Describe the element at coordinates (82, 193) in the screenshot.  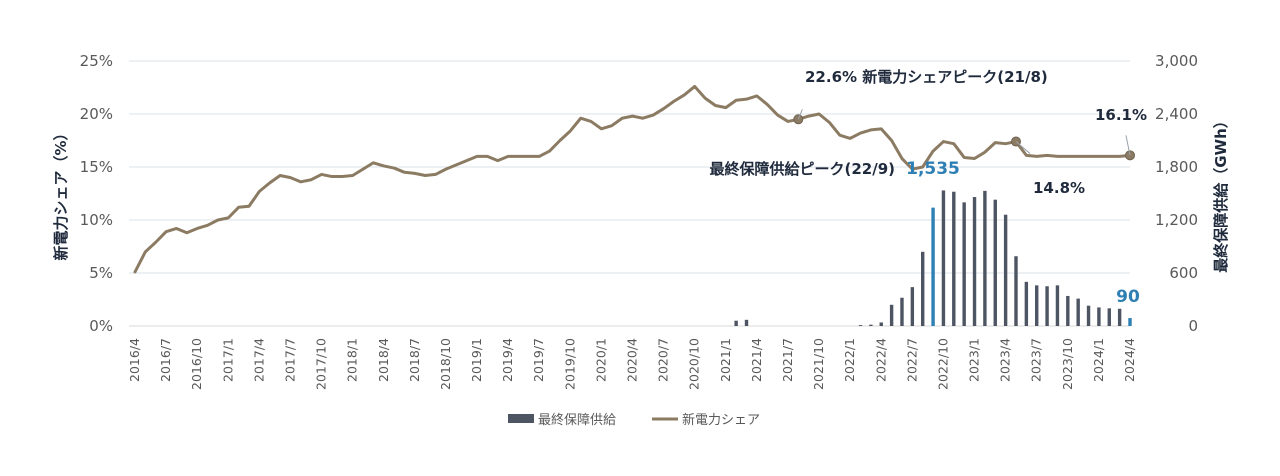
I see `y-axis-left: 0% 5% 10% 15% 20% 25% 新電力シェア（%）` at that location.